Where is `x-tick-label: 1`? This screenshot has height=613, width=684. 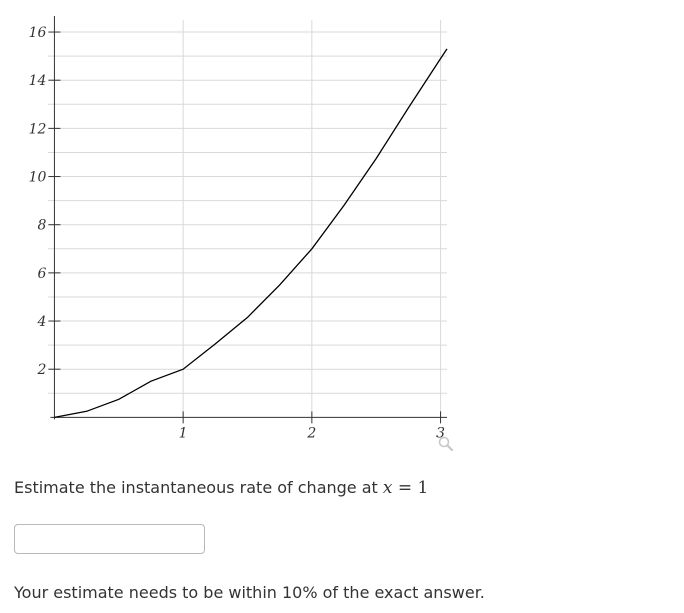 x-tick-label: 1 is located at coordinates (183, 433).